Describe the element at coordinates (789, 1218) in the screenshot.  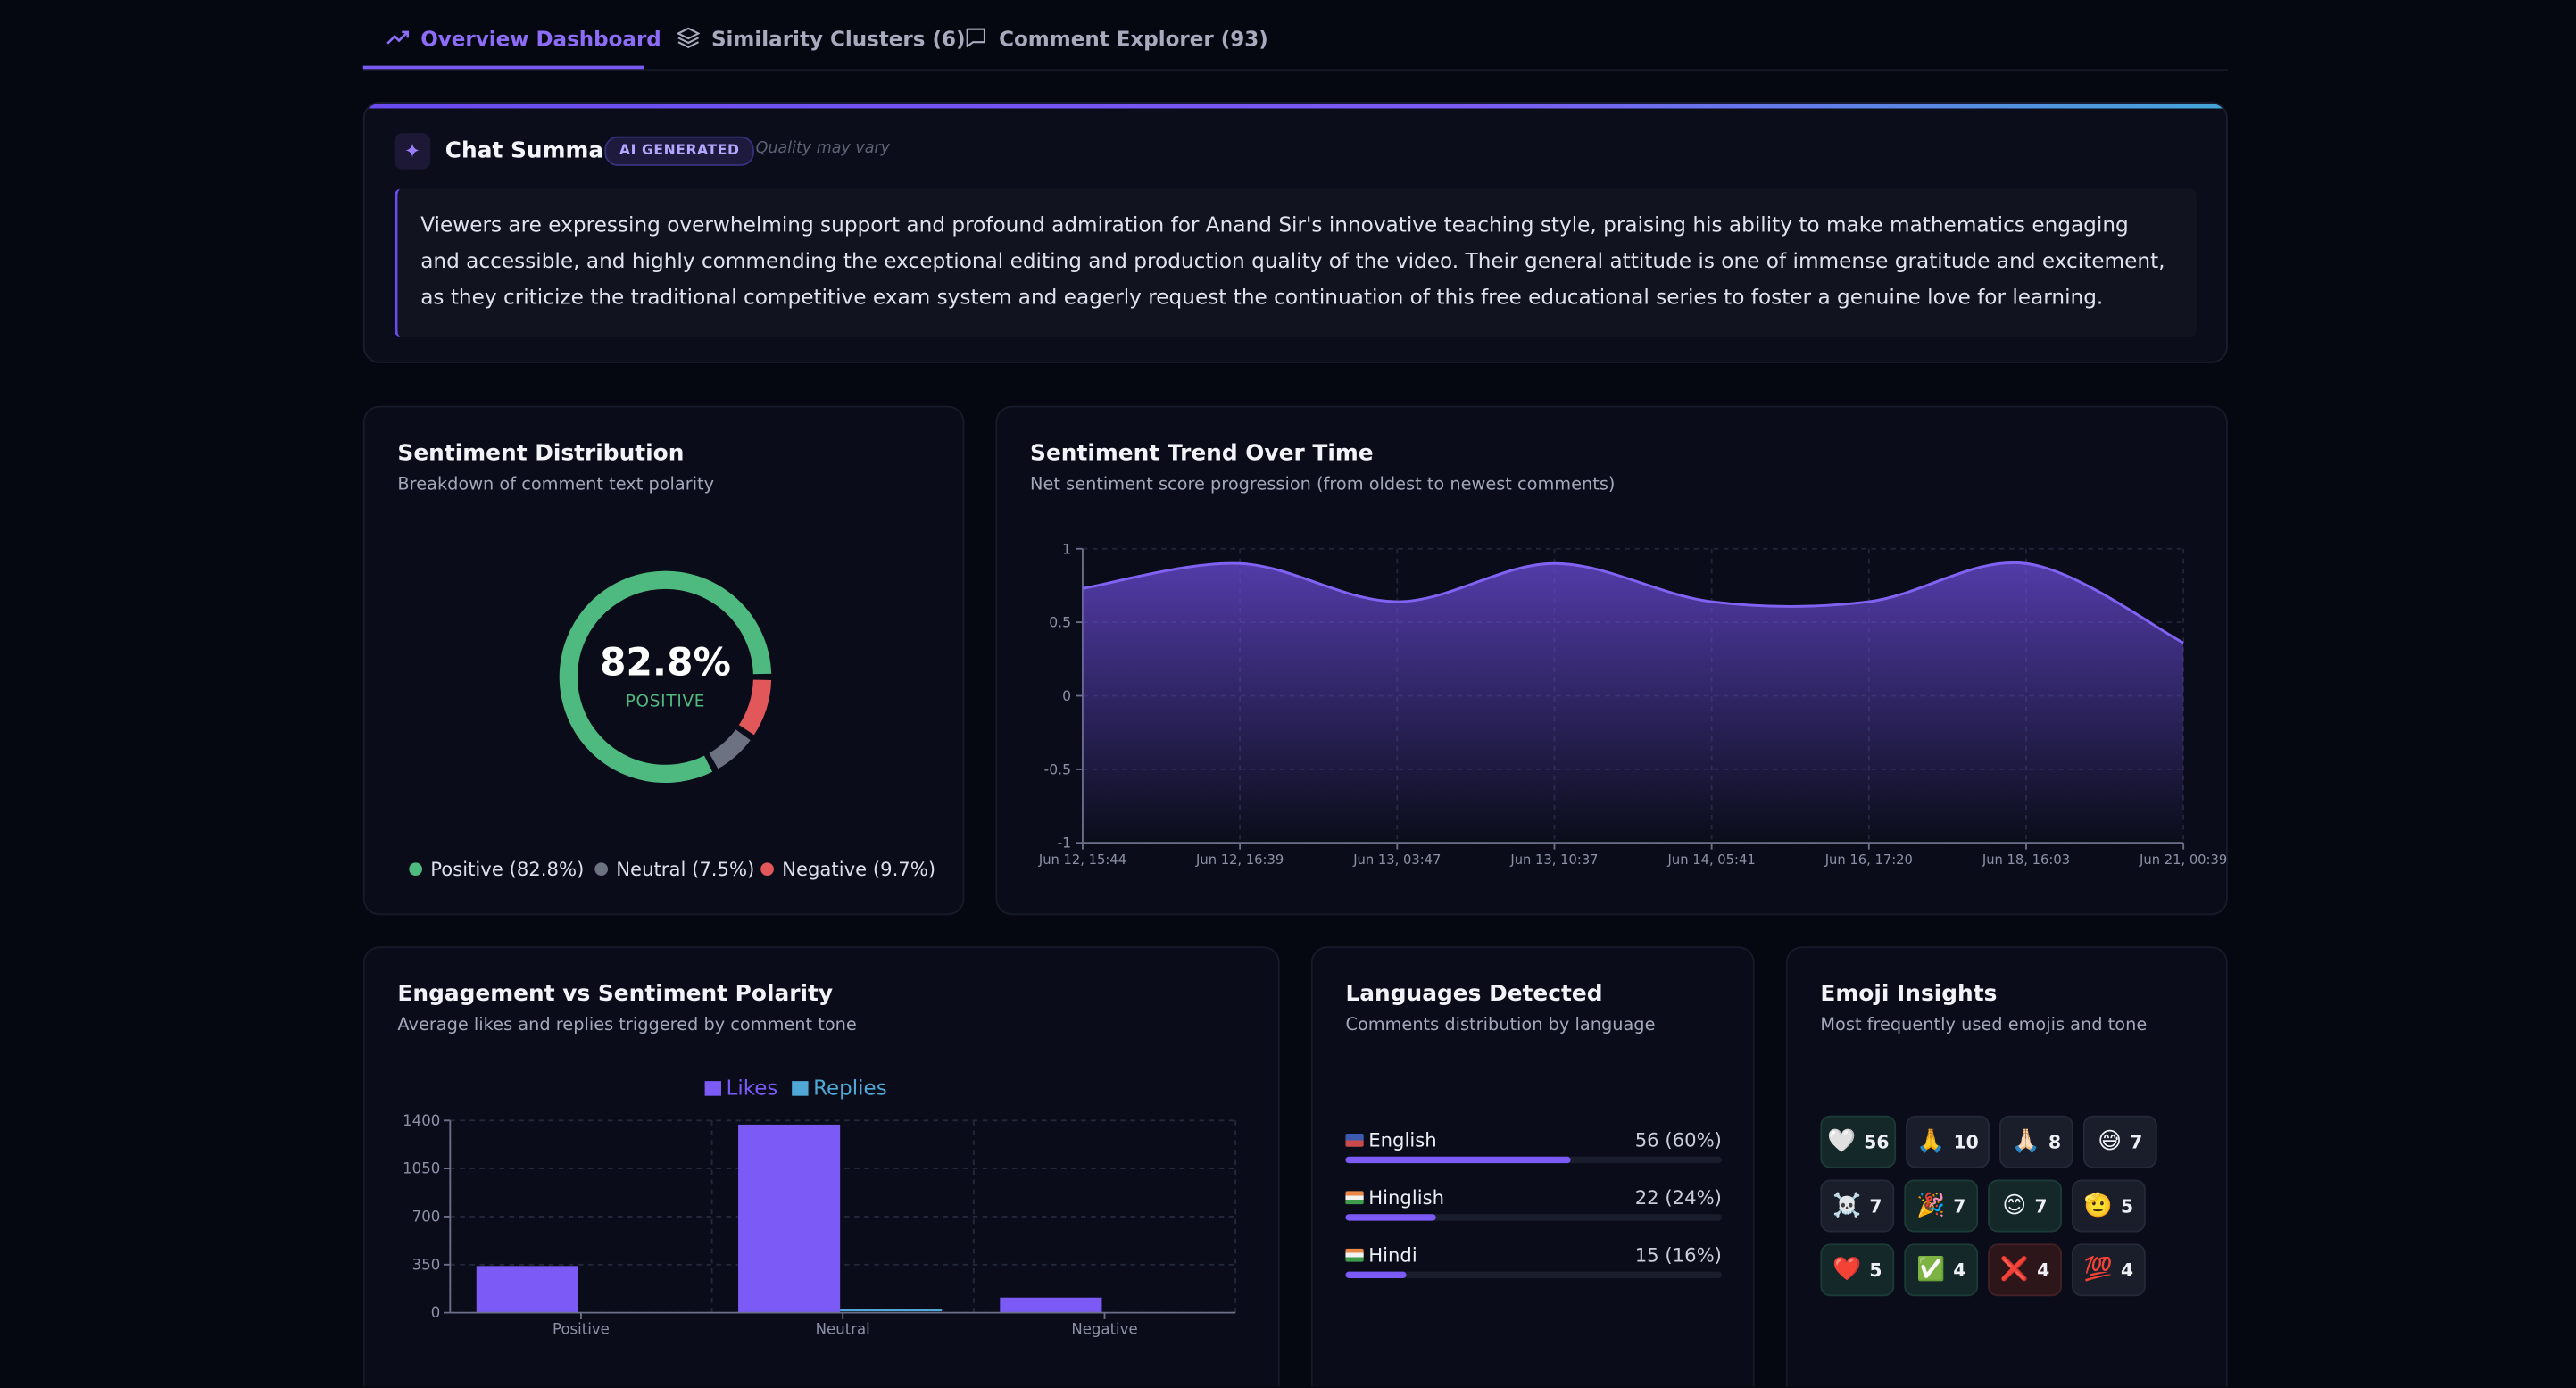
I see `bar-likes-neutral` at that location.